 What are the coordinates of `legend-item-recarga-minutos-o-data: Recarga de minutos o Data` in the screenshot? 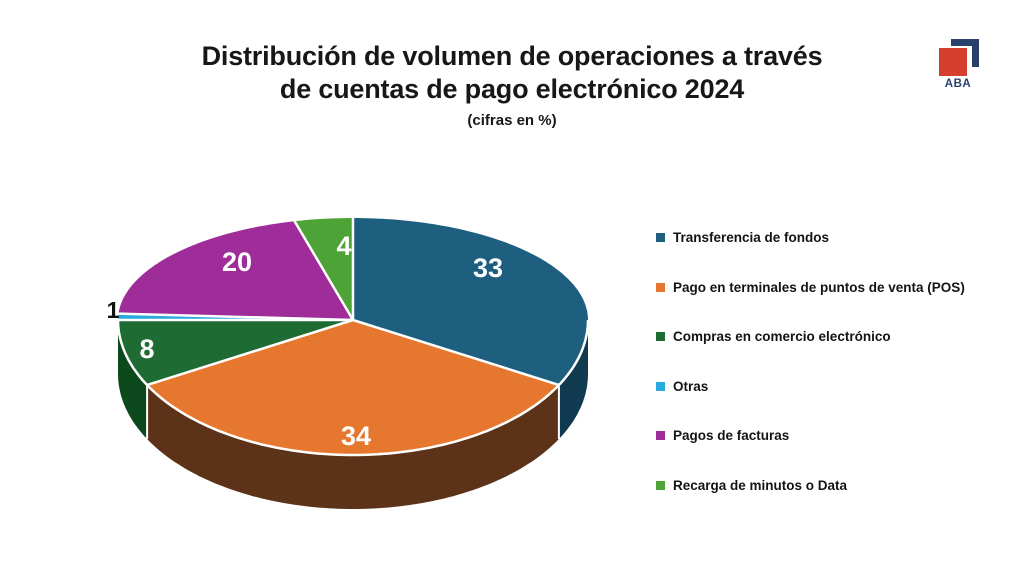 It's located at (751, 485).